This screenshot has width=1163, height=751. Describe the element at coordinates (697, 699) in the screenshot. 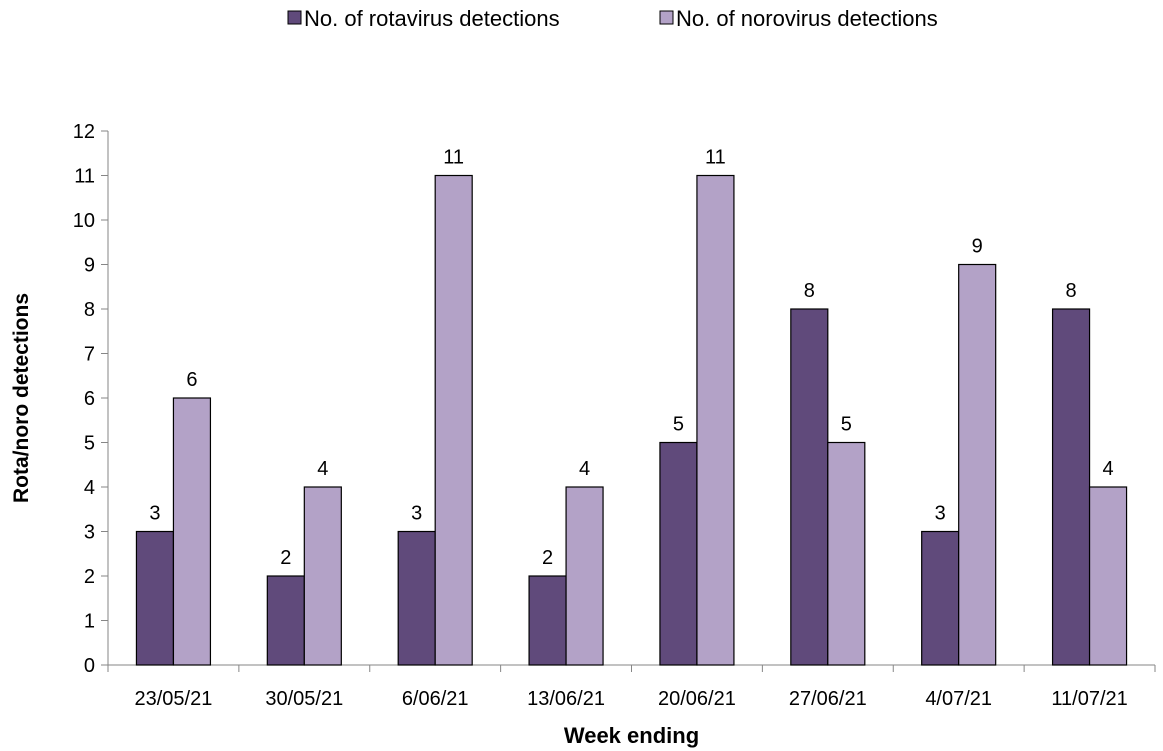

I see `x-tick-label: 20/06/21` at that location.